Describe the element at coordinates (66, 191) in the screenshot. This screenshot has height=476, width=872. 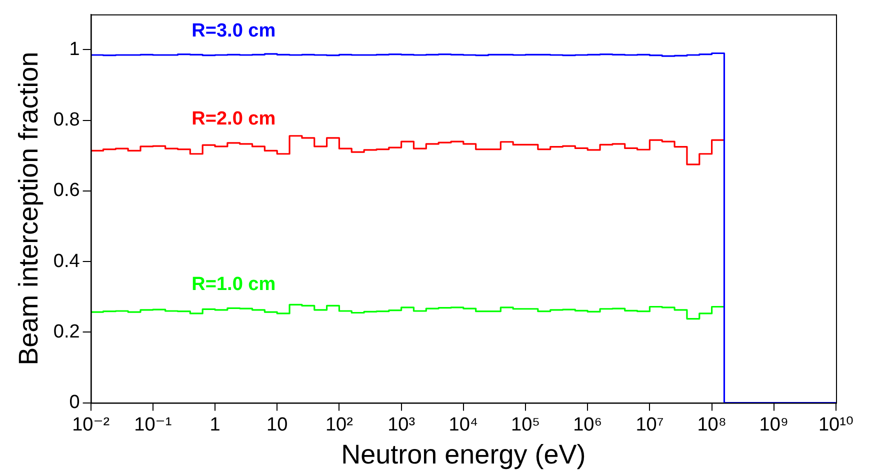
I see `y-tick-label: 0.6` at that location.